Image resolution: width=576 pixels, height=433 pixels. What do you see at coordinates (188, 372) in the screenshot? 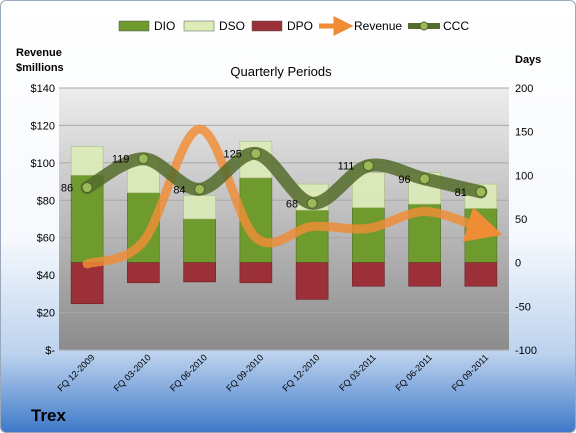
I see `category-label: FQ 06-2010` at bounding box center [188, 372].